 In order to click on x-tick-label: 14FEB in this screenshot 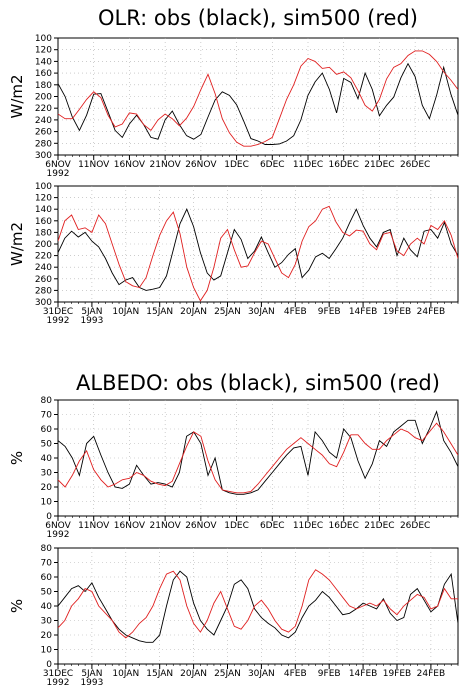, I will do `click(363, 674)`.